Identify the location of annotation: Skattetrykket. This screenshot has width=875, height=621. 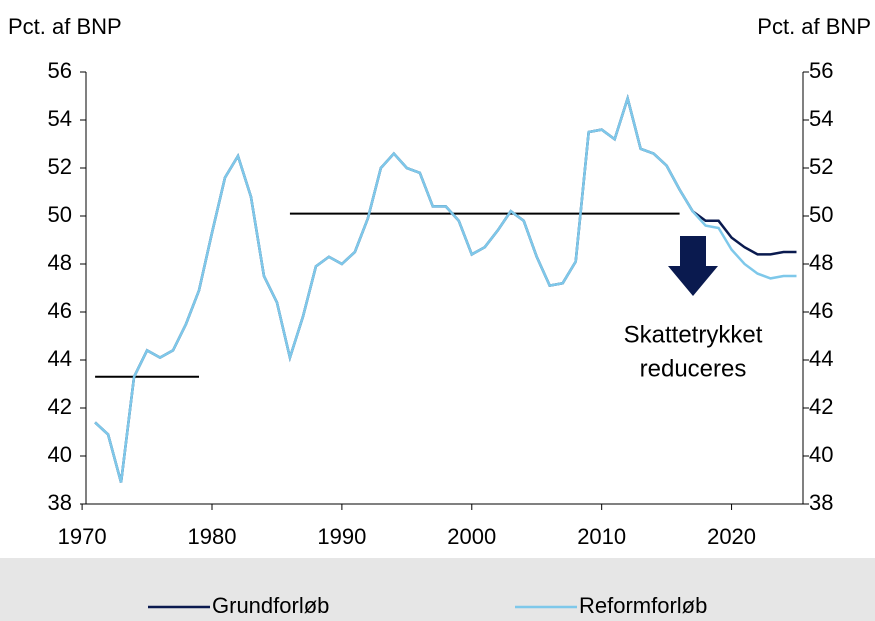
(693, 334).